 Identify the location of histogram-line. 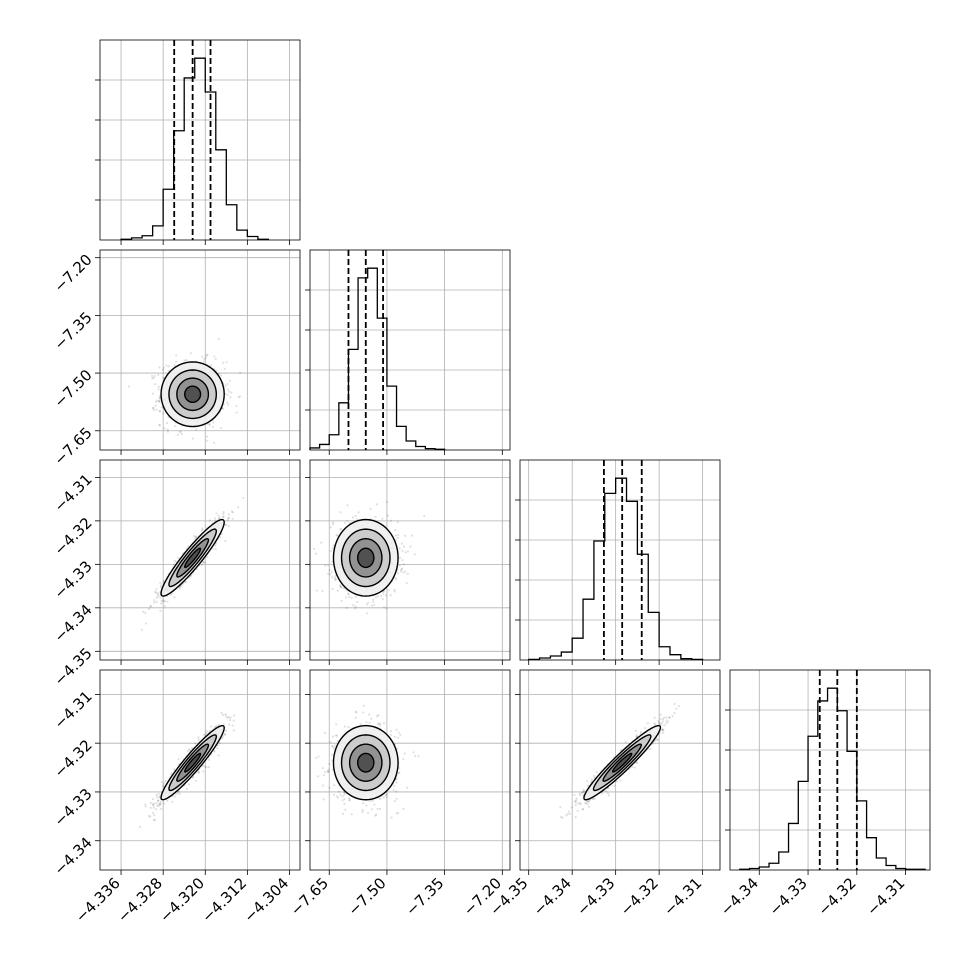
(616, 568).